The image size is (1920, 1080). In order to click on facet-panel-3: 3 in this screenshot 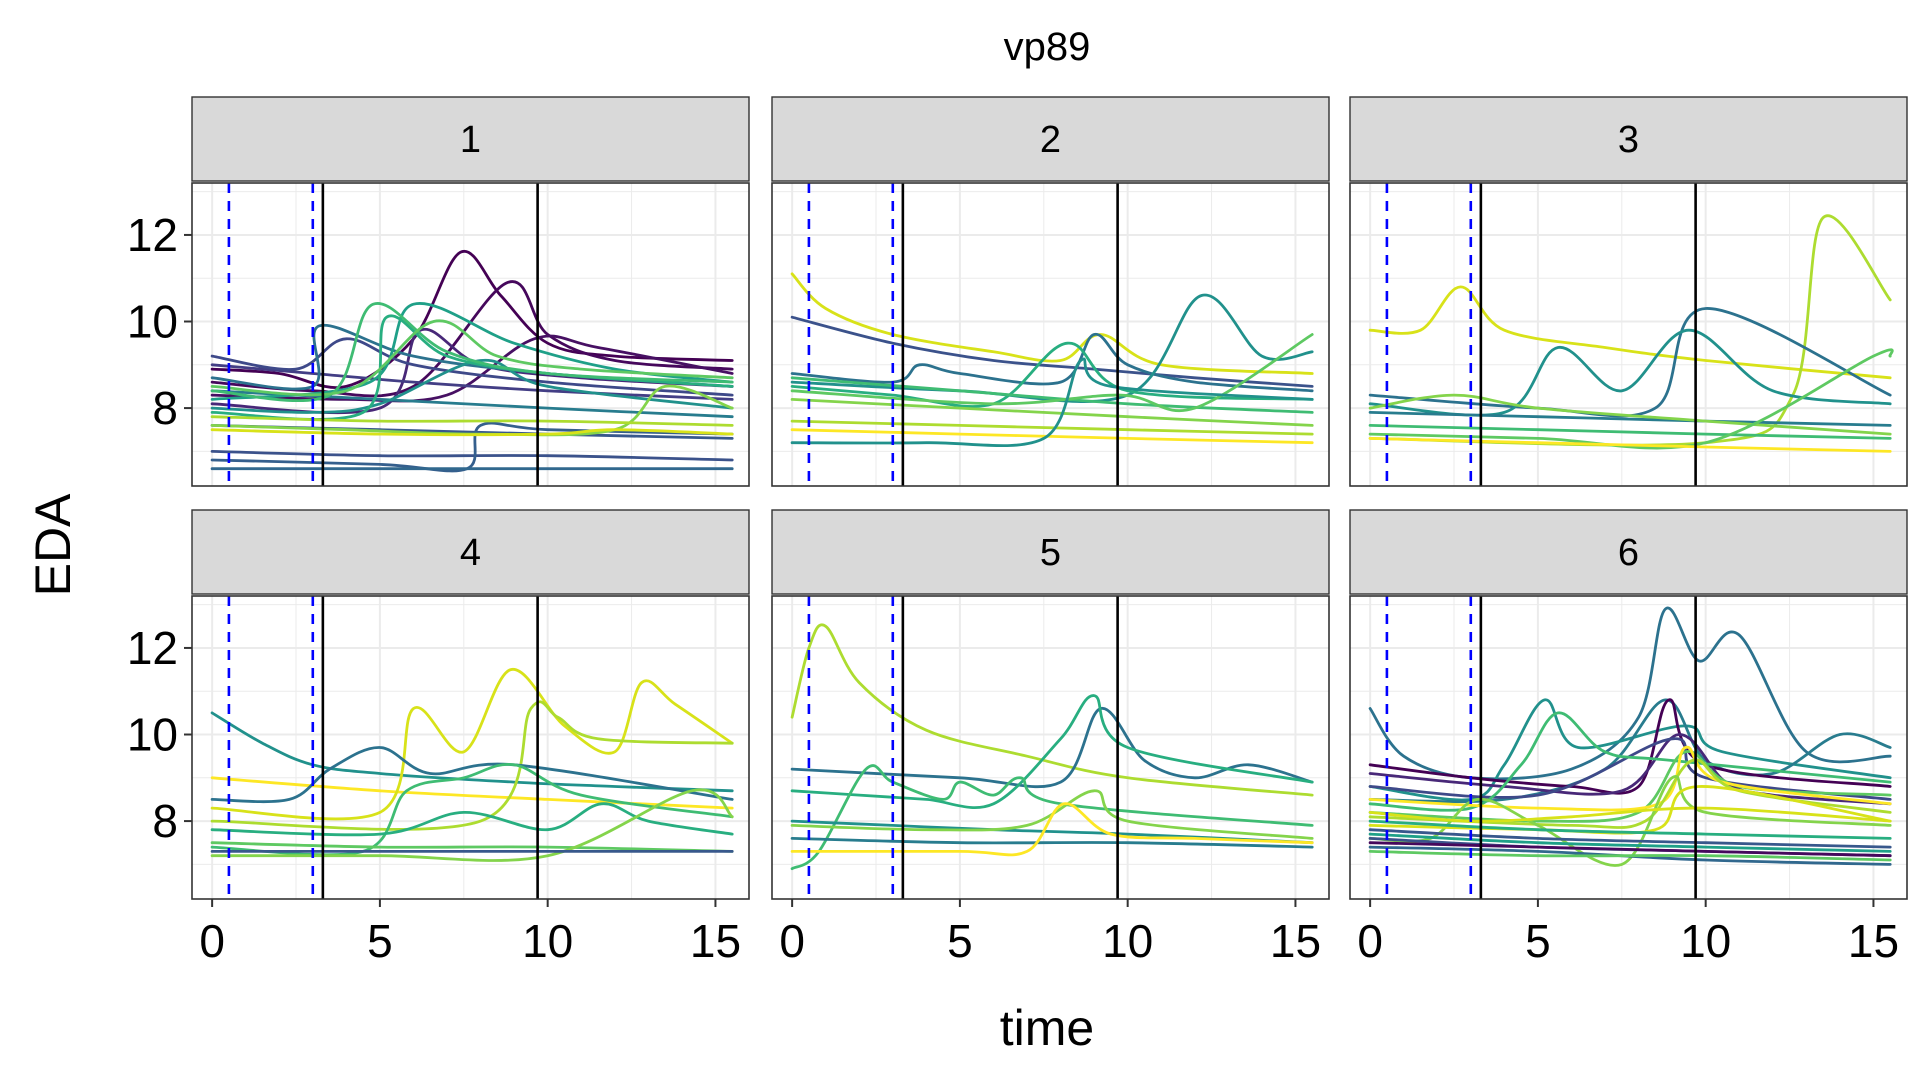, I will do `click(1628, 291)`.